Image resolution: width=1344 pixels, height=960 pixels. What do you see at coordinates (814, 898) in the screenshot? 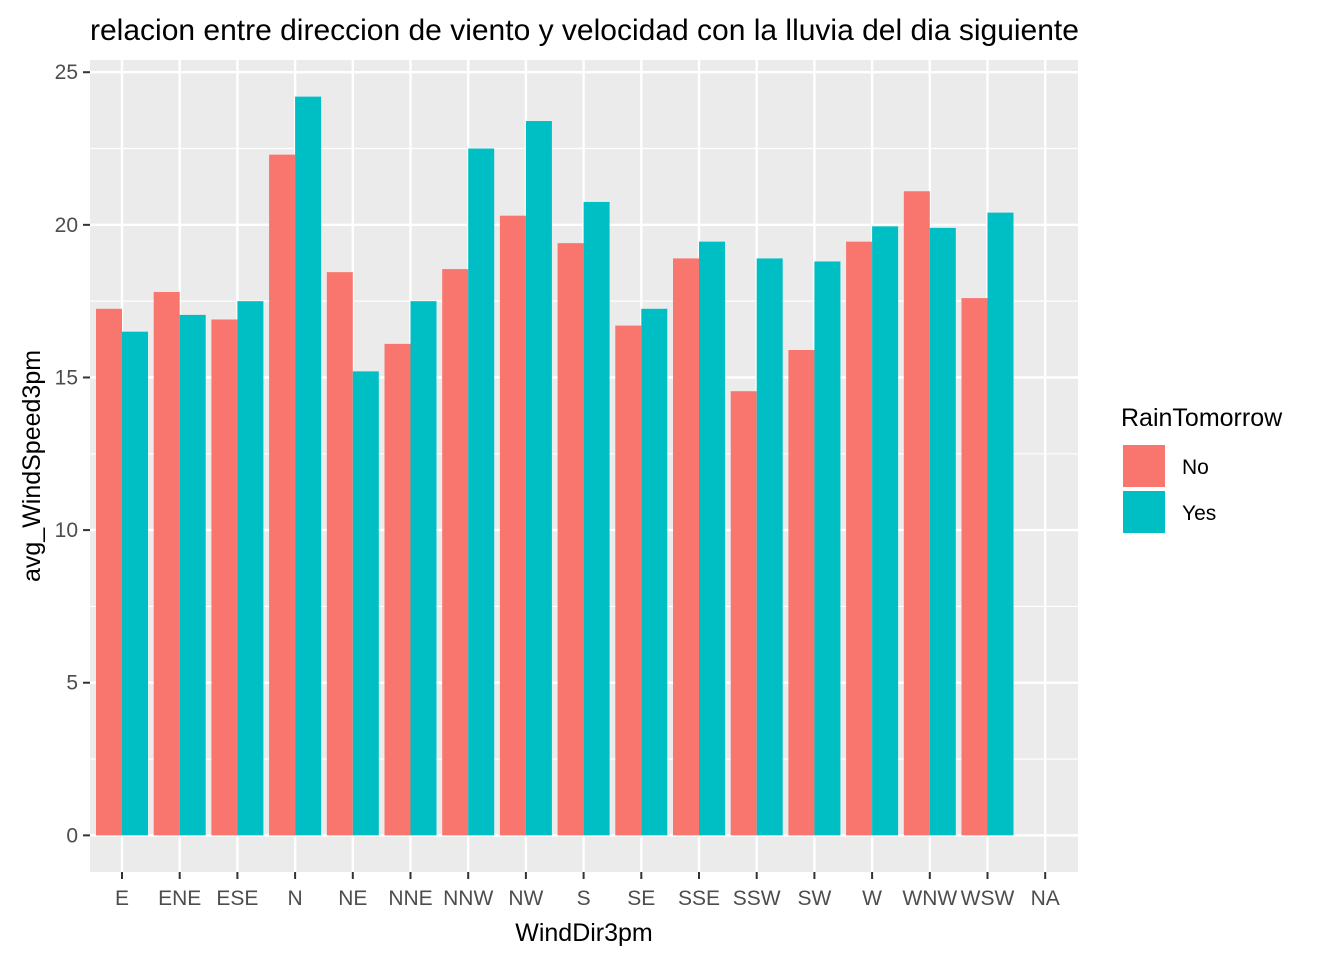
I see `x-tick-label-sw: SW` at bounding box center [814, 898].